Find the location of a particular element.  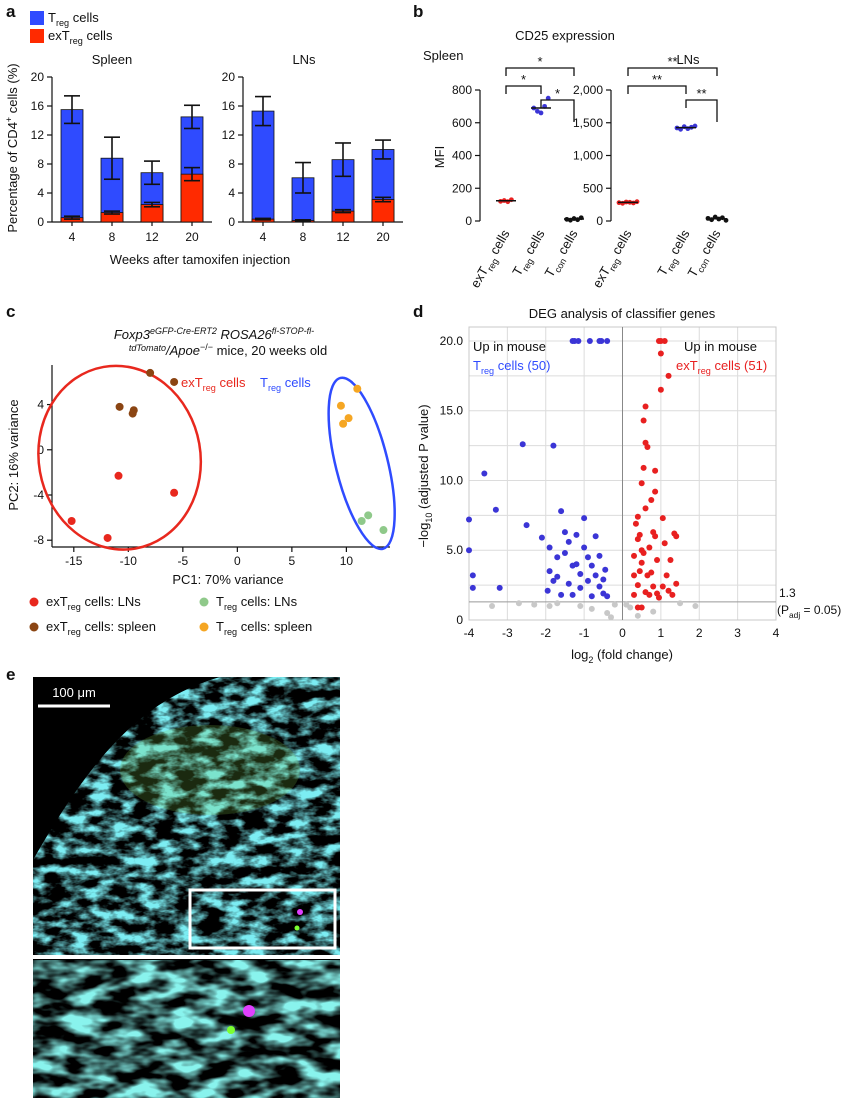

y-tick-label: 800 is located at coordinates (462, 90).